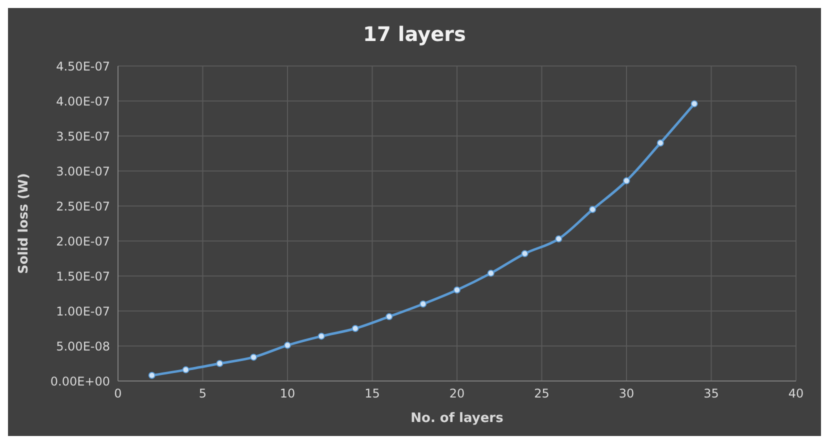  Describe the element at coordinates (83, 276) in the screenshot. I see `y-tick-label: 1.50E-07` at that location.